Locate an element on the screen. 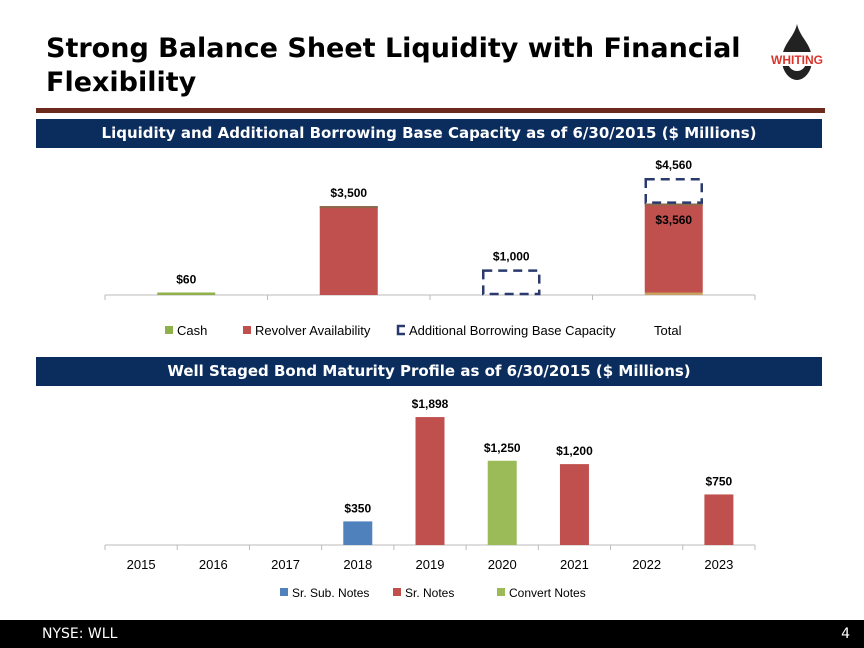 The width and height of the screenshot is (864, 648). legend-label: Cash is located at coordinates (192, 330).